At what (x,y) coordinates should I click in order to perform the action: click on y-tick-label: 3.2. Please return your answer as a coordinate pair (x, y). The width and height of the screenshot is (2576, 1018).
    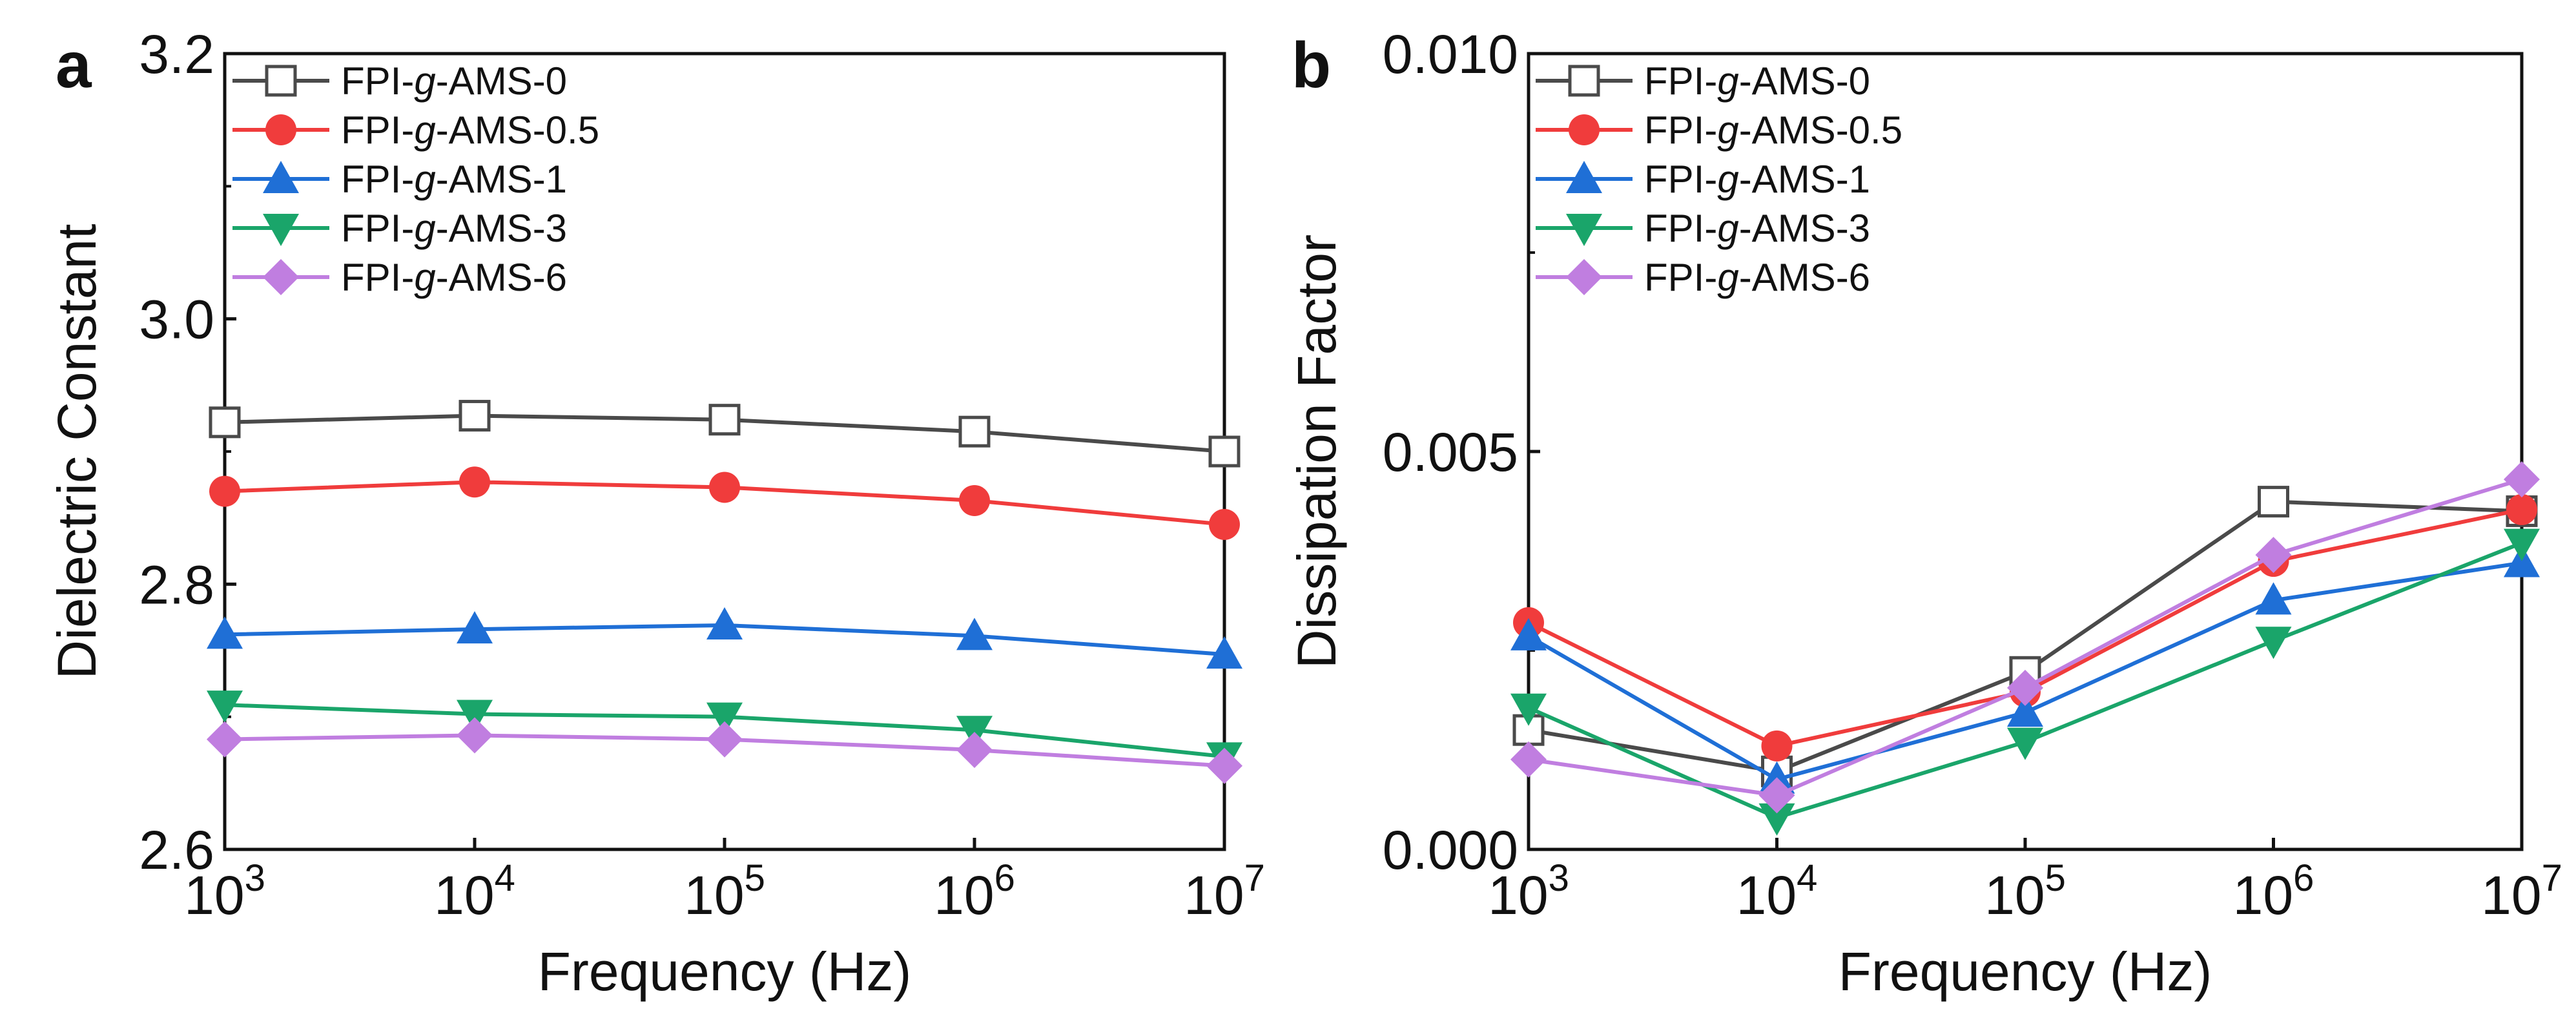
    Looking at the image, I should click on (176, 54).